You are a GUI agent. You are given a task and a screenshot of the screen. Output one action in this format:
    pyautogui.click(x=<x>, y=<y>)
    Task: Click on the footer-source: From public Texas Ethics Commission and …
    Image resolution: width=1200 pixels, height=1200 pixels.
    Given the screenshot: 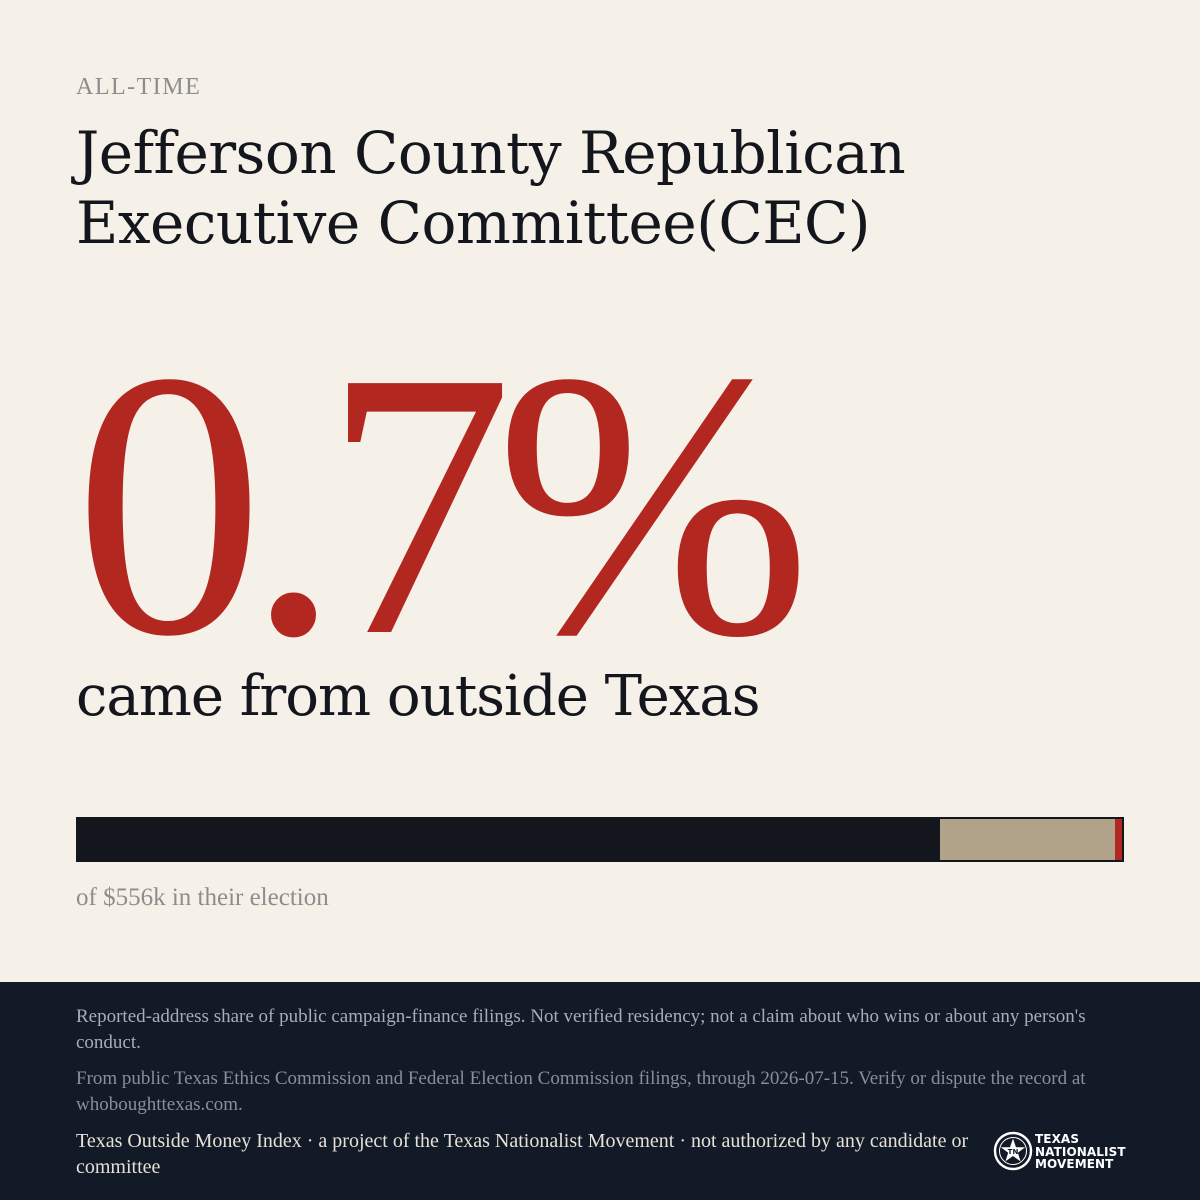 What is the action you would take?
    pyautogui.click(x=581, y=1091)
    